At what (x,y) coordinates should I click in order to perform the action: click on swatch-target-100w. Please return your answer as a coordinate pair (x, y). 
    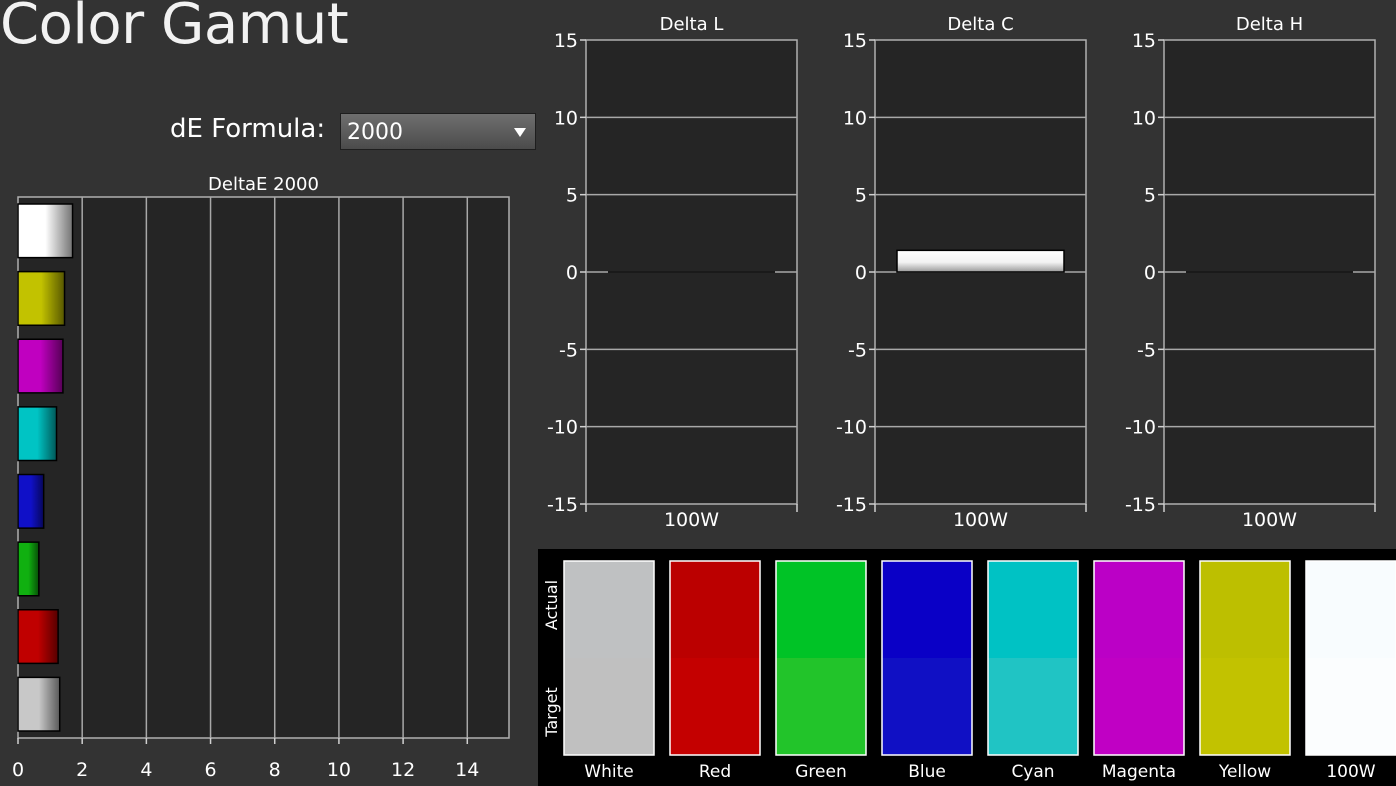
    Looking at the image, I should click on (1351, 706).